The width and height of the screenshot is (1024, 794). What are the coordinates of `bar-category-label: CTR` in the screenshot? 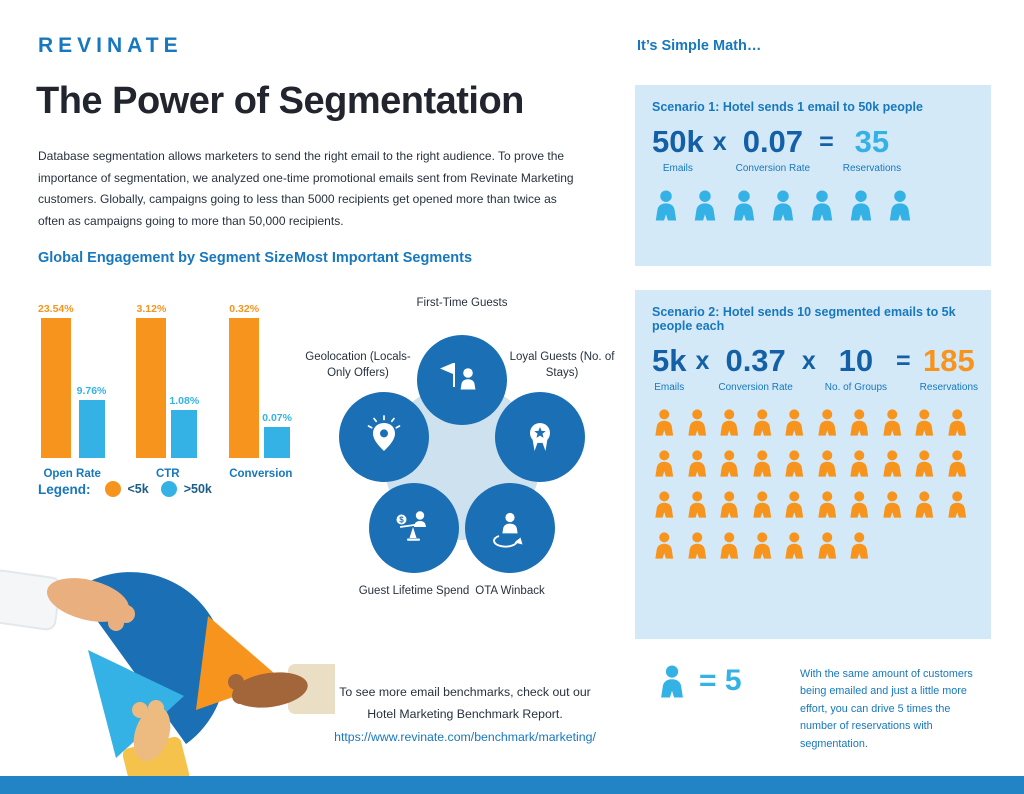 It's located at (167, 474).